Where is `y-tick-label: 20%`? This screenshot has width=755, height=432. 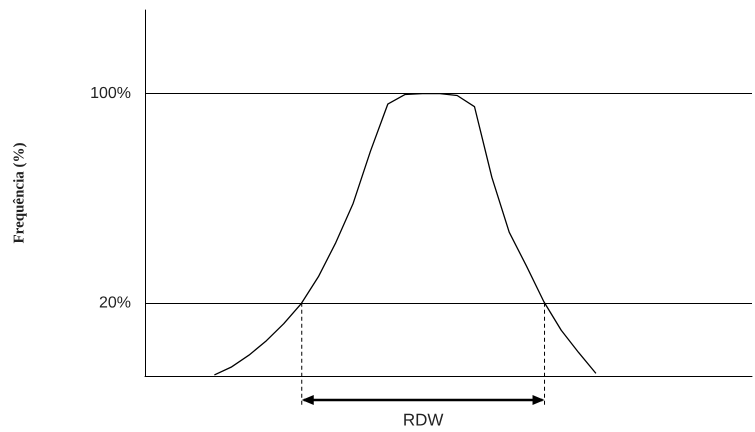 y-tick-label: 20% is located at coordinates (114, 303).